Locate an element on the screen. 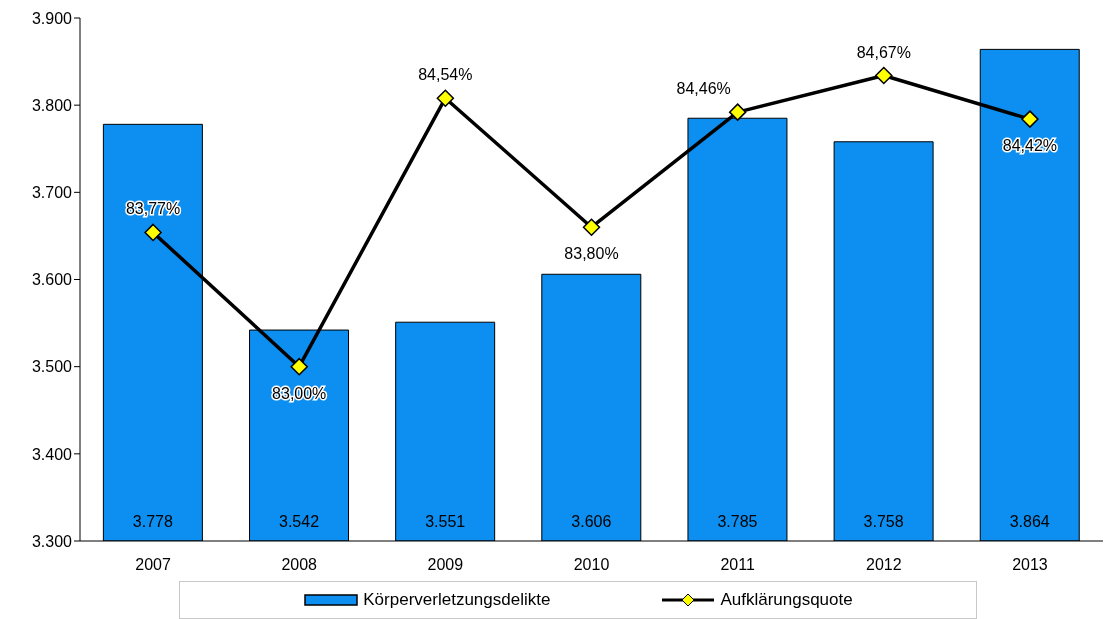 The image size is (1115, 619). data-label: 3.785 is located at coordinates (737, 521).